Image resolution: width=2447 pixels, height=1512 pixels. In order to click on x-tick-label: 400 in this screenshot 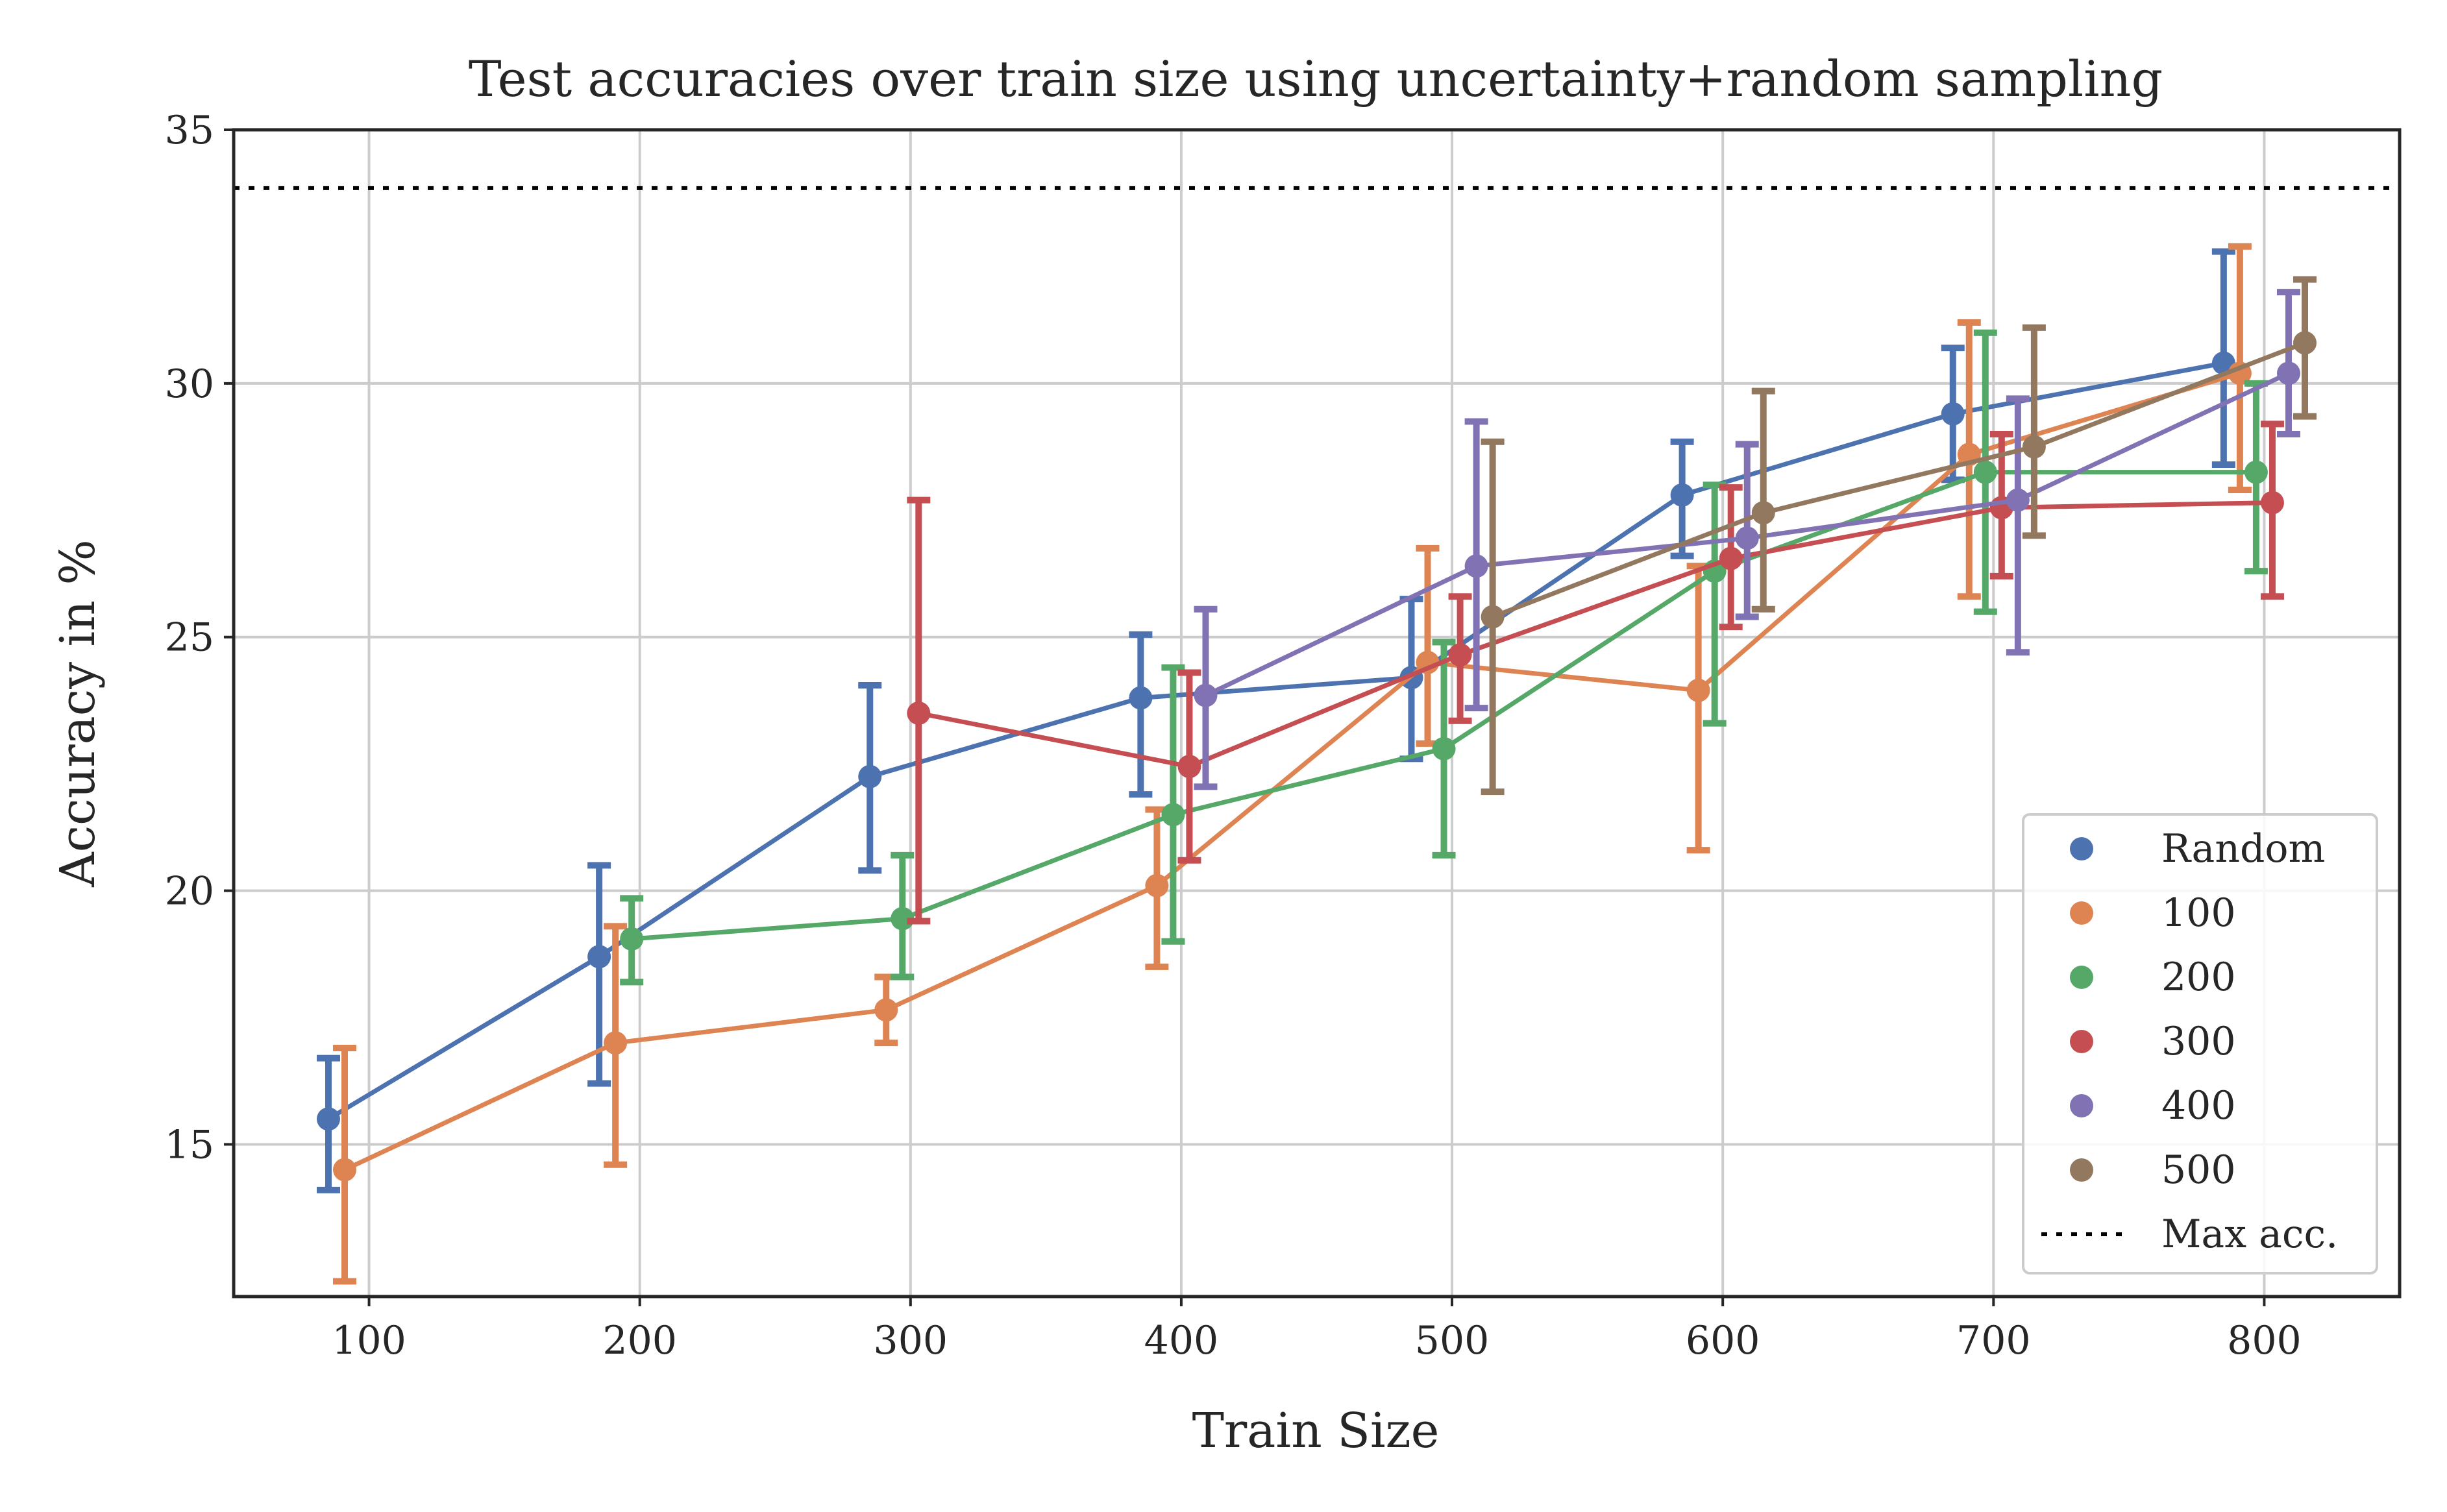, I will do `click(1181, 1340)`.